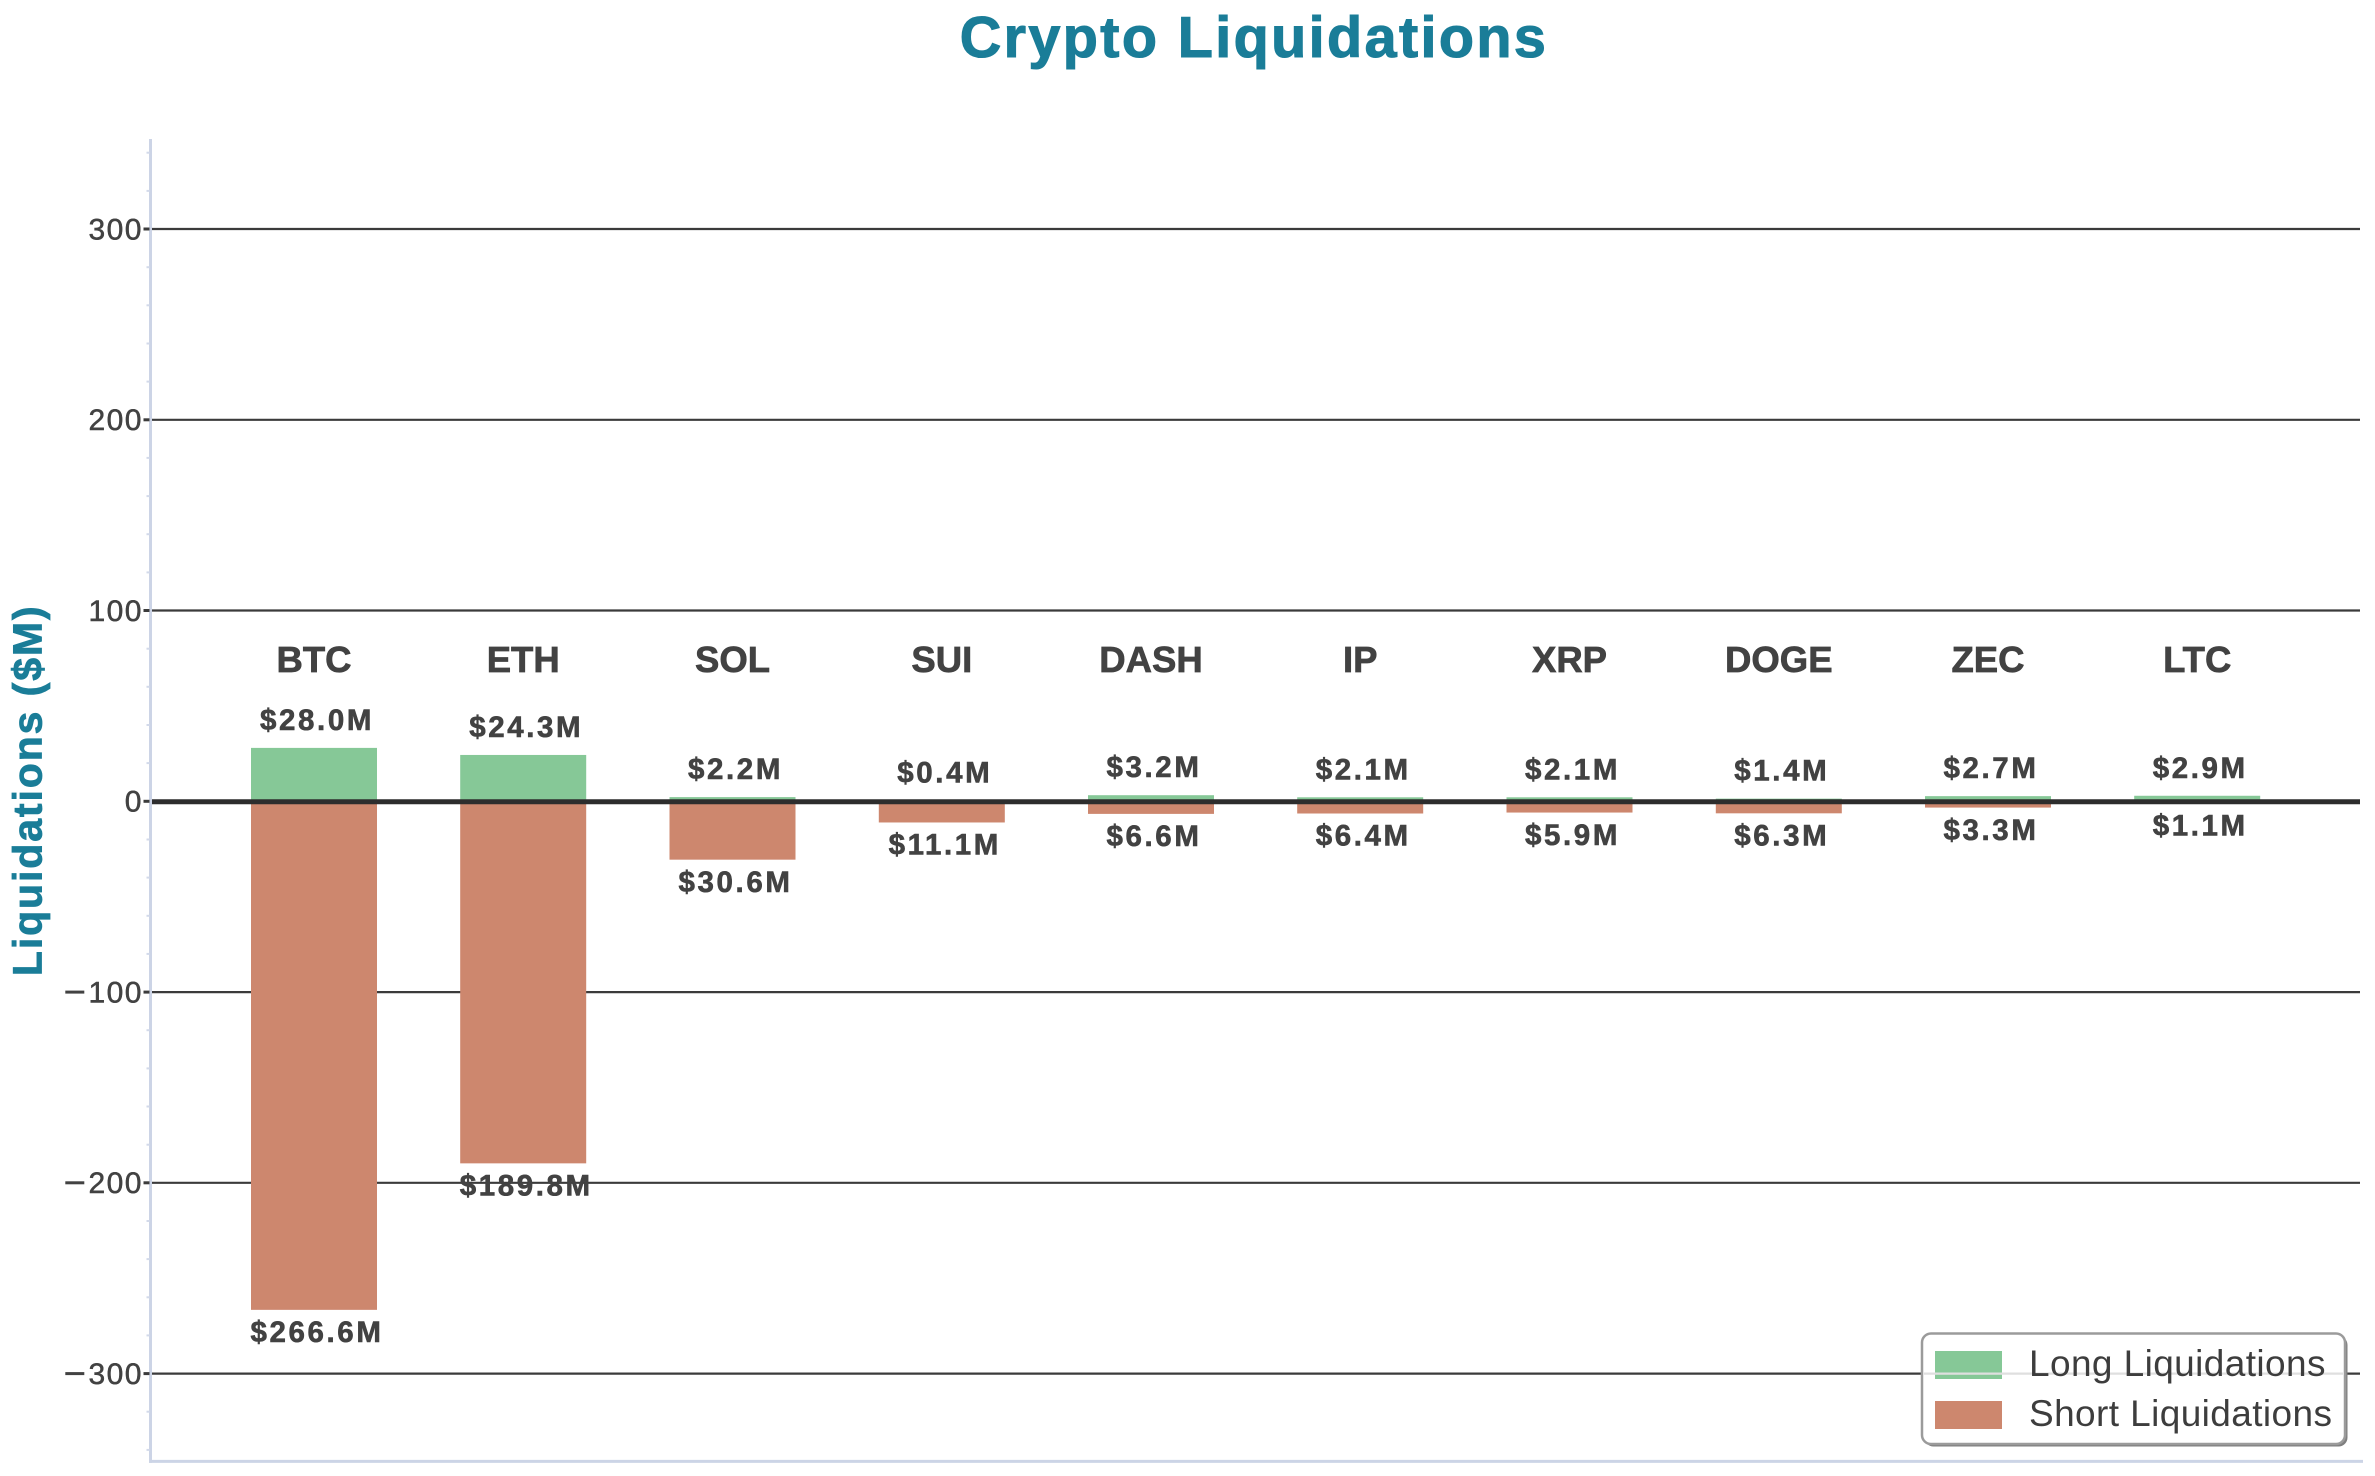 The width and height of the screenshot is (2375, 1476). What do you see at coordinates (2177, 1363) in the screenshot?
I see `svg-text: Long Liquidations` at bounding box center [2177, 1363].